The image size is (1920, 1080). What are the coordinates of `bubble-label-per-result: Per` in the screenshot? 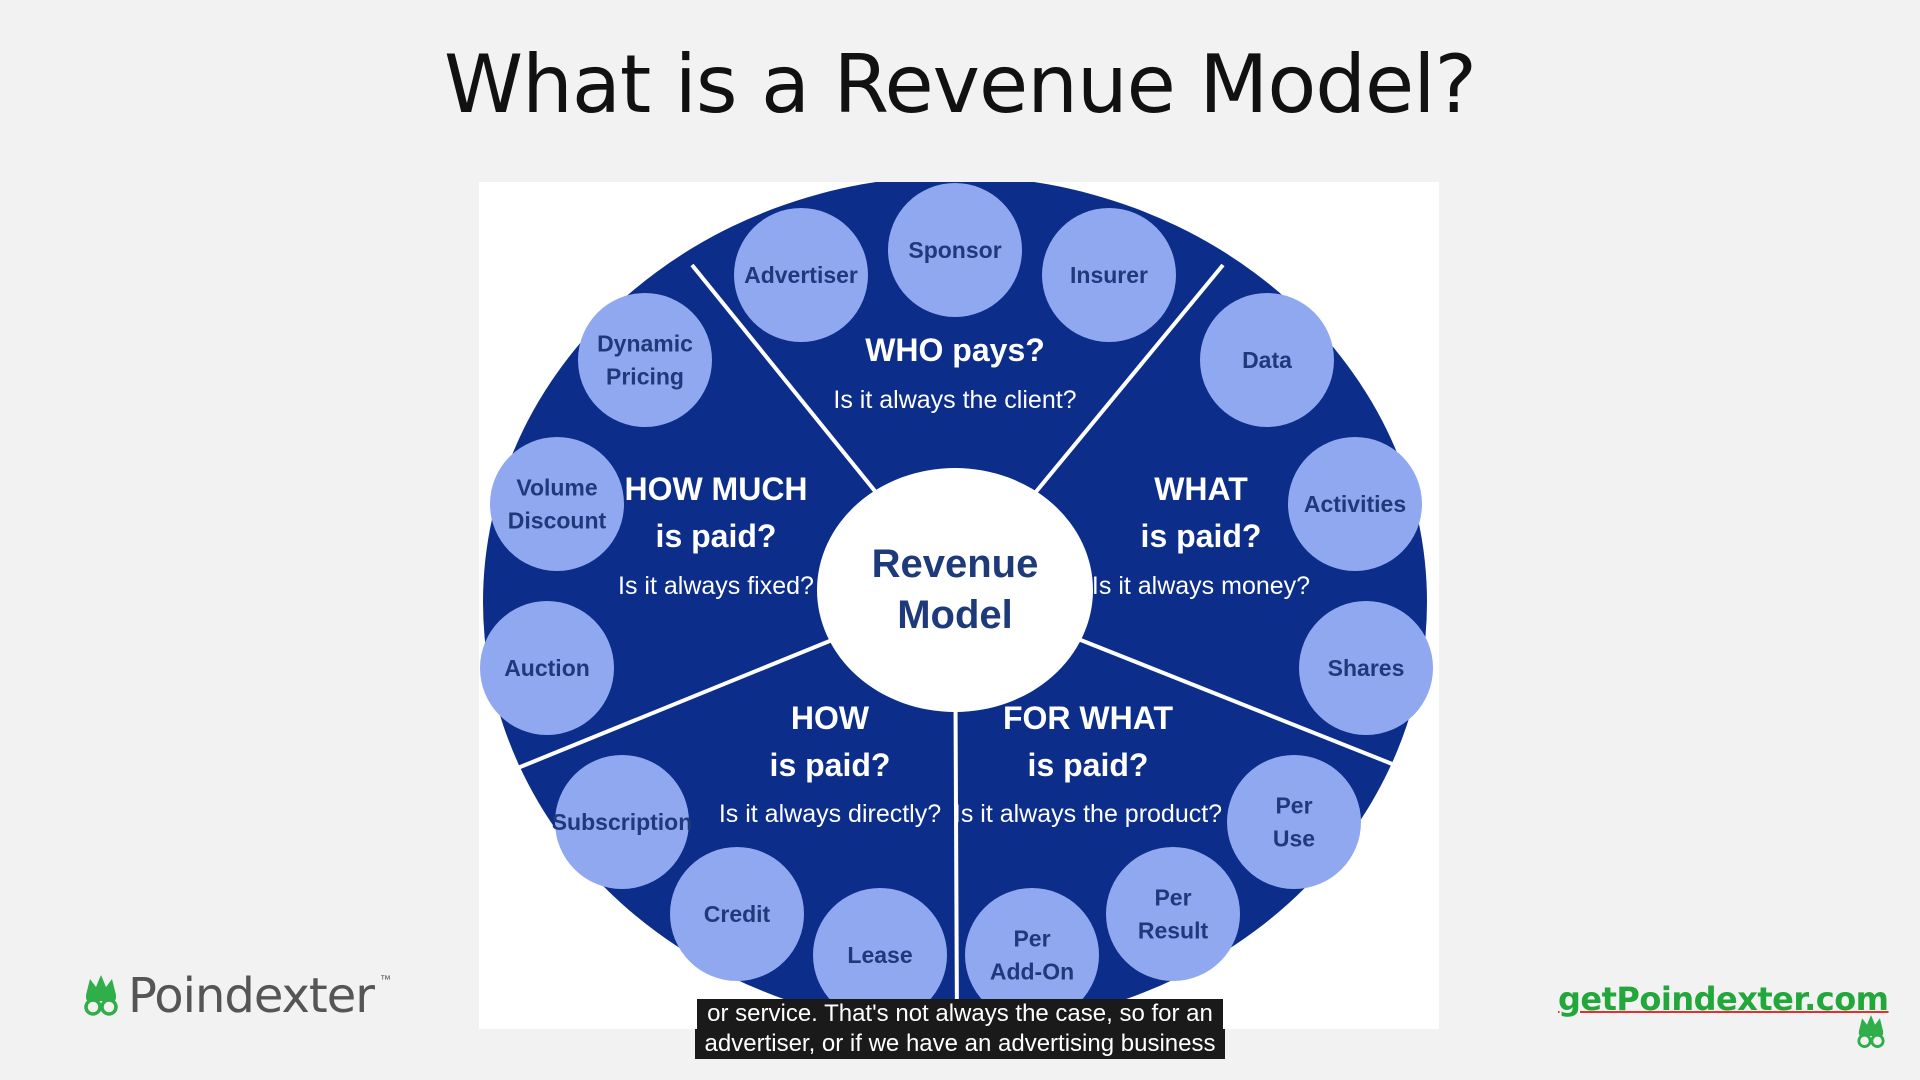 It's located at (1172, 898).